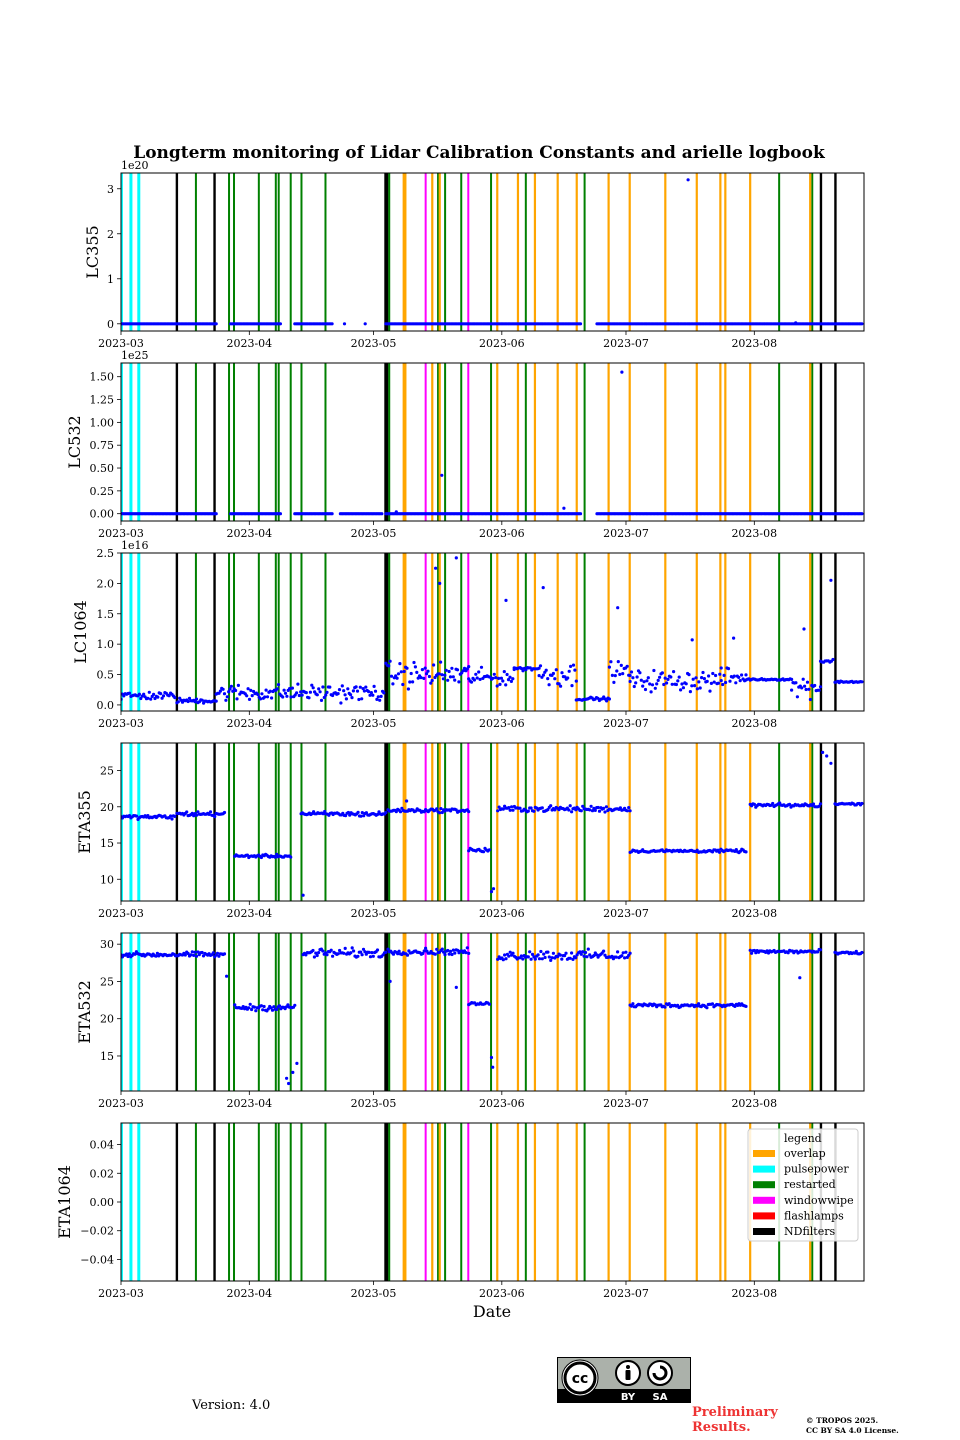 This screenshot has width=960, height=1440. I want to click on legend-swatch-windowwipe, so click(764, 1200).